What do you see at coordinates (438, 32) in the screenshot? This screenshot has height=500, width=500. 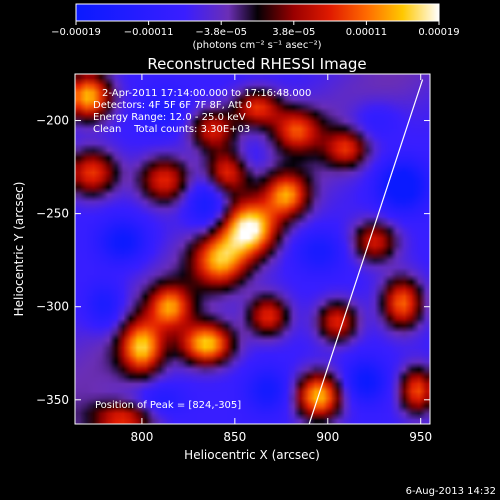 I see `colorbar-tick-label: 0.00019` at bounding box center [438, 32].